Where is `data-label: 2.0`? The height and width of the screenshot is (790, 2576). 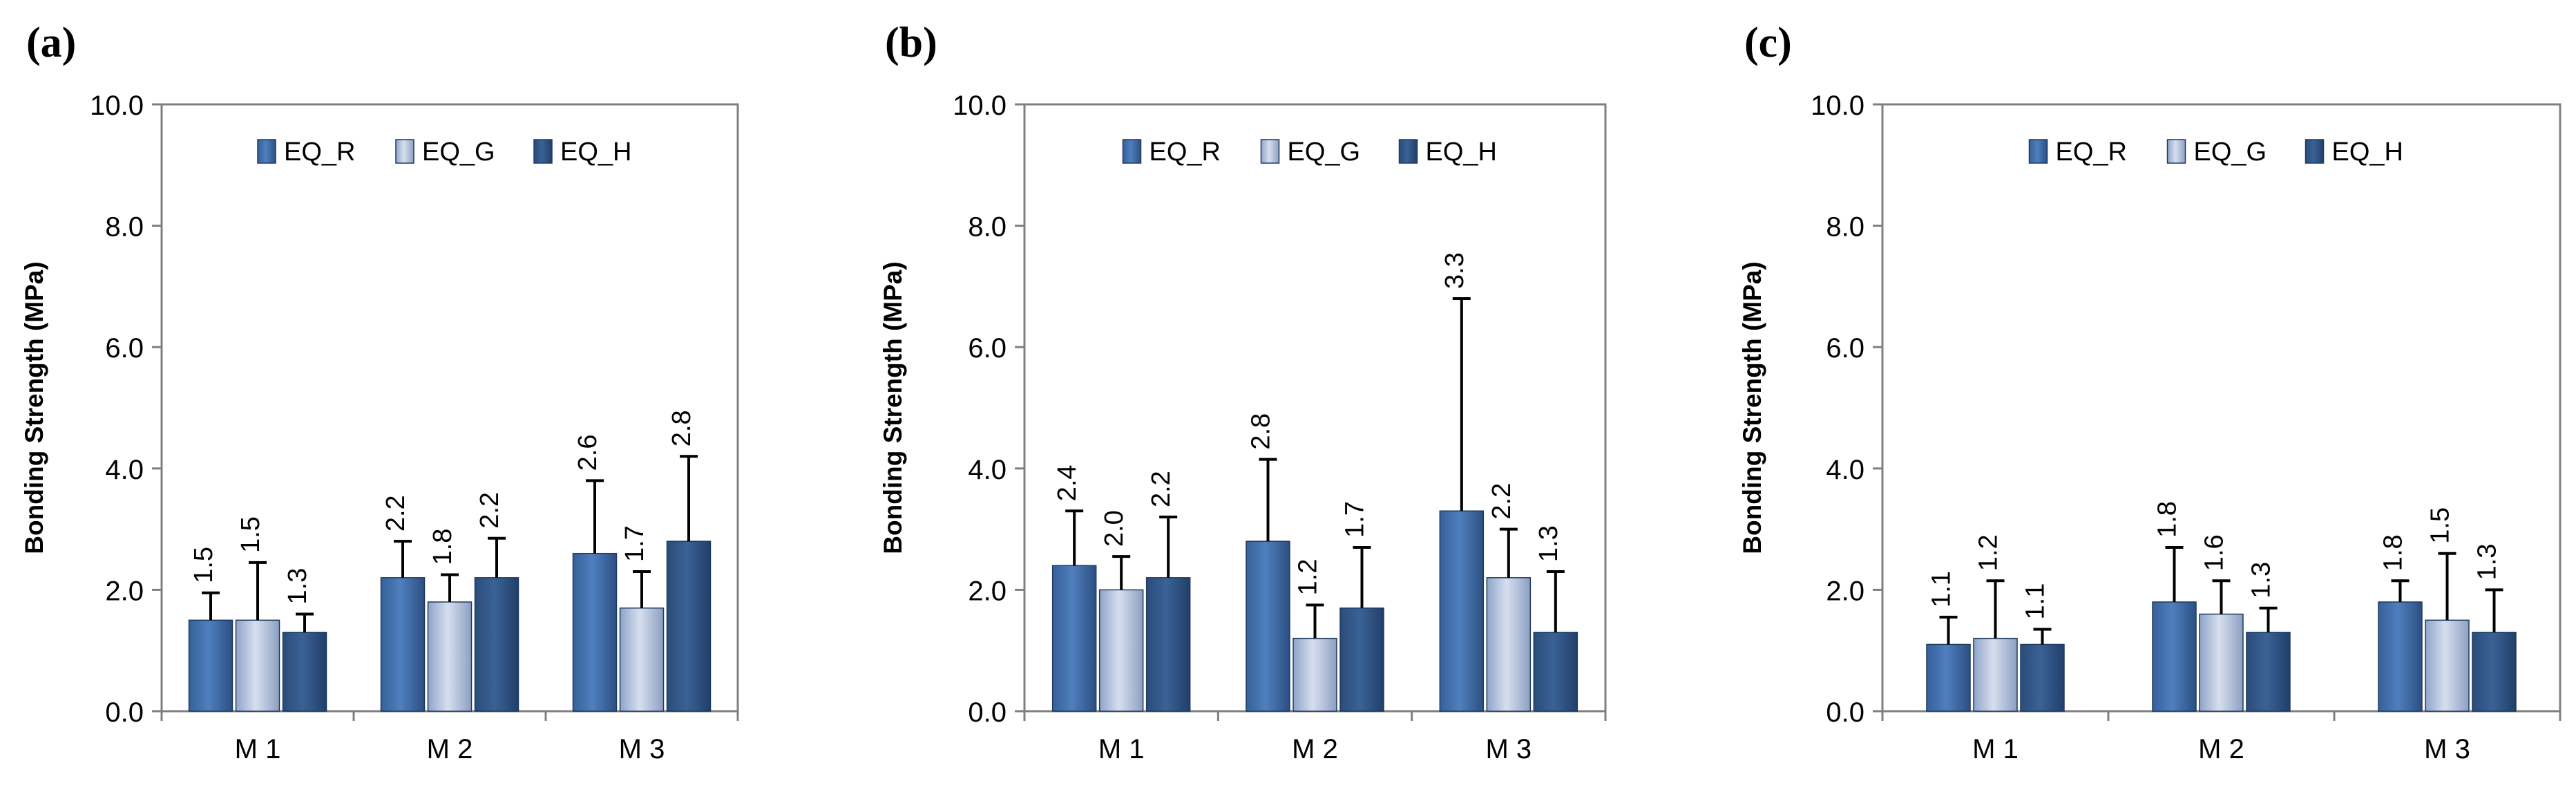 data-label: 2.0 is located at coordinates (1114, 528).